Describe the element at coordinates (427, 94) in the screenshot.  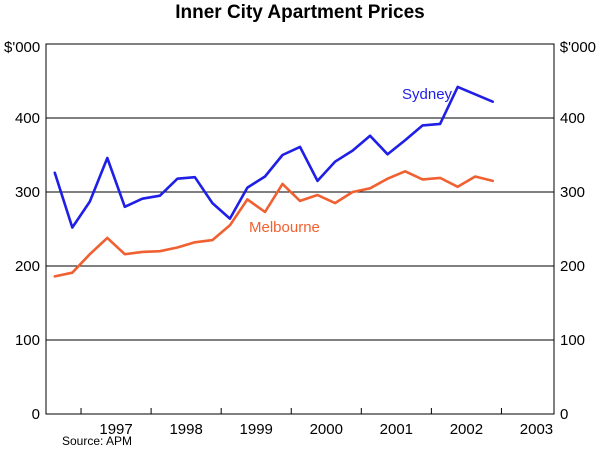
I see `series-label-sydney: Sydney` at that location.